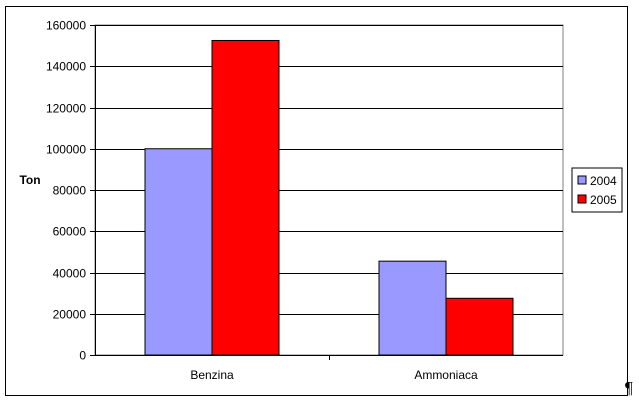 The height and width of the screenshot is (403, 639). What do you see at coordinates (82, 356) in the screenshot?
I see `y-tick-label: 0` at bounding box center [82, 356].